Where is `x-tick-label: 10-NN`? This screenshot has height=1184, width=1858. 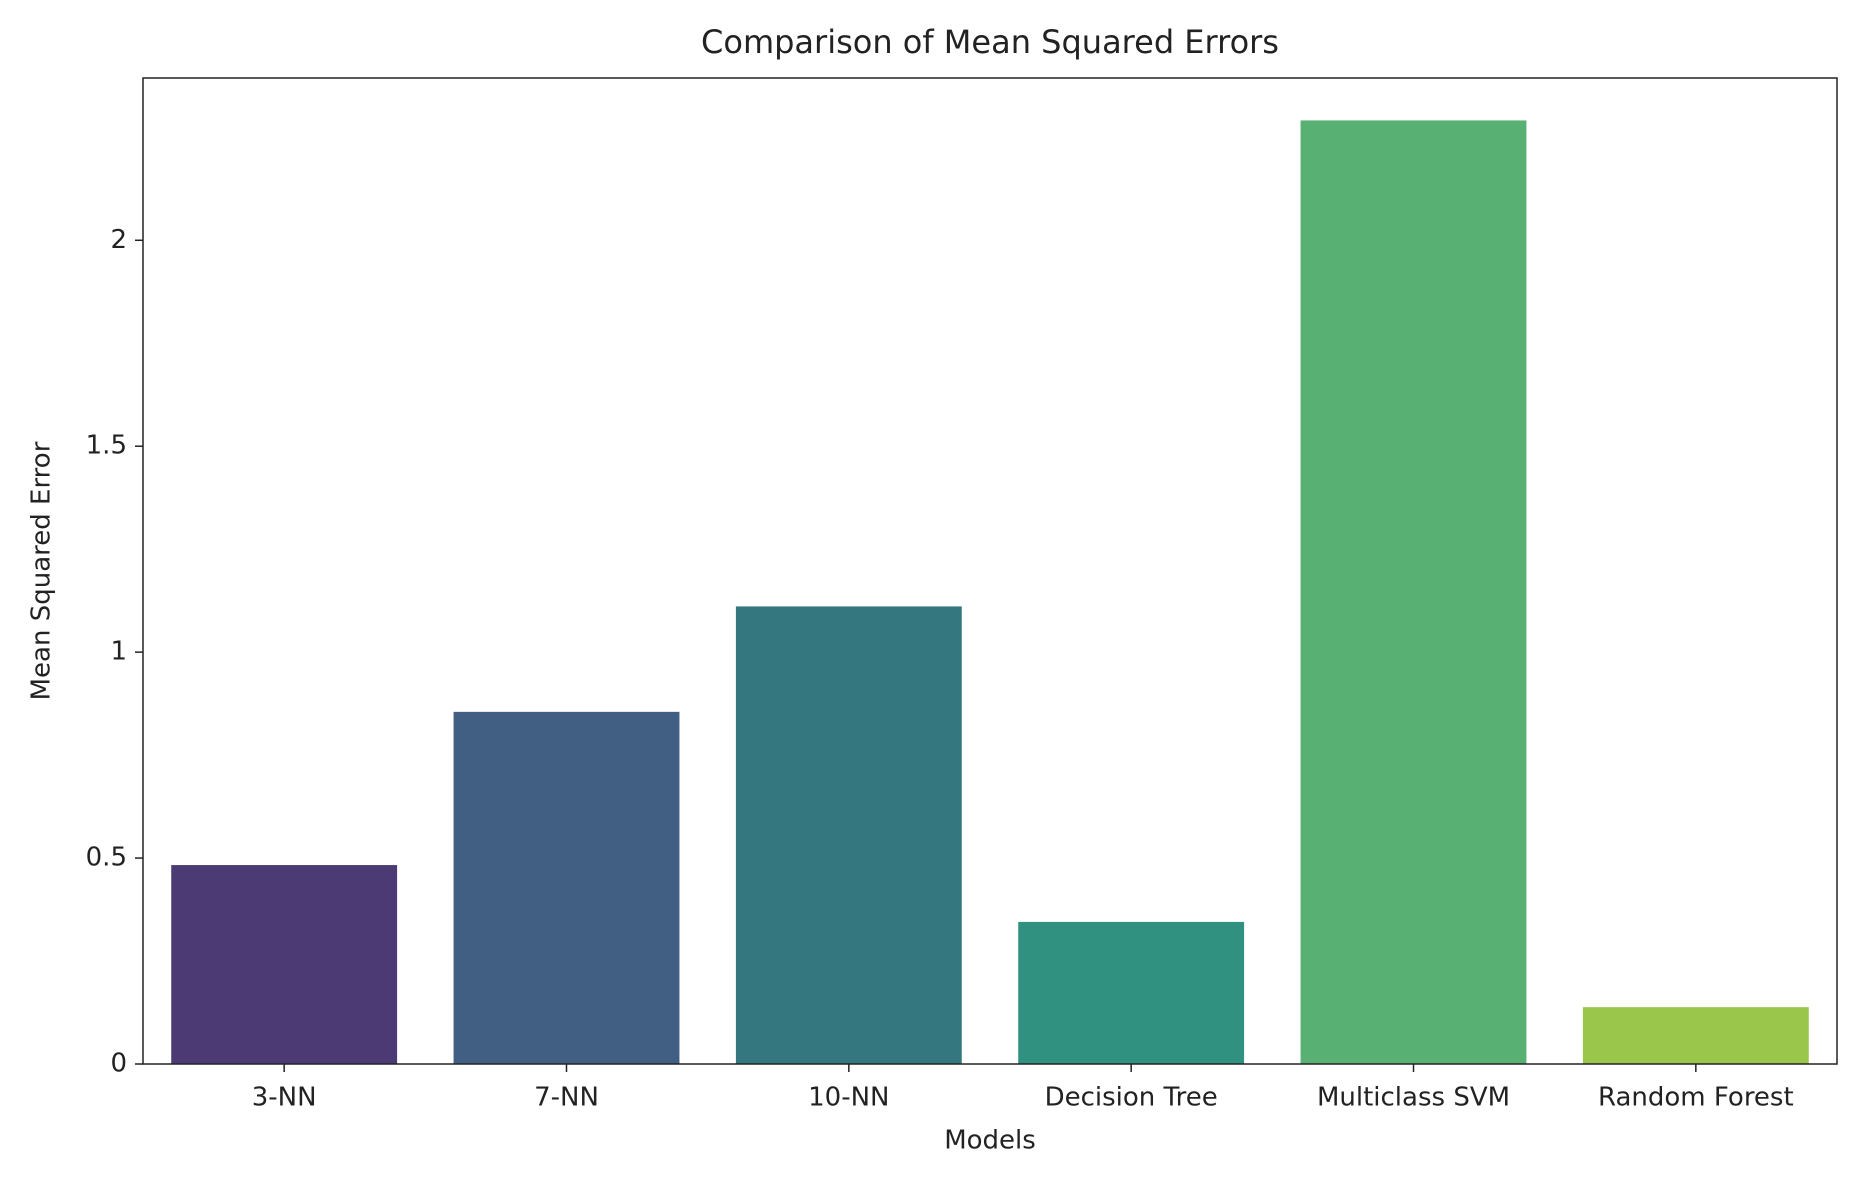
x-tick-label: 10-NN is located at coordinates (848, 1098).